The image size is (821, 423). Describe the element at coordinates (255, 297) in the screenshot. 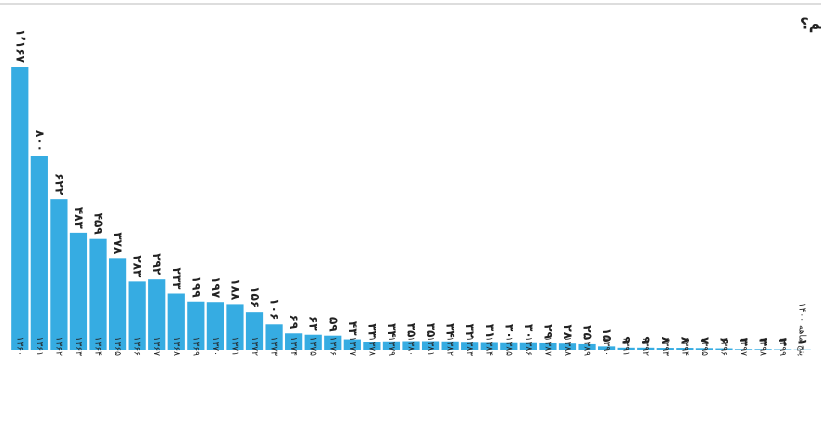

I see `value-label: ۱۵۶` at that location.